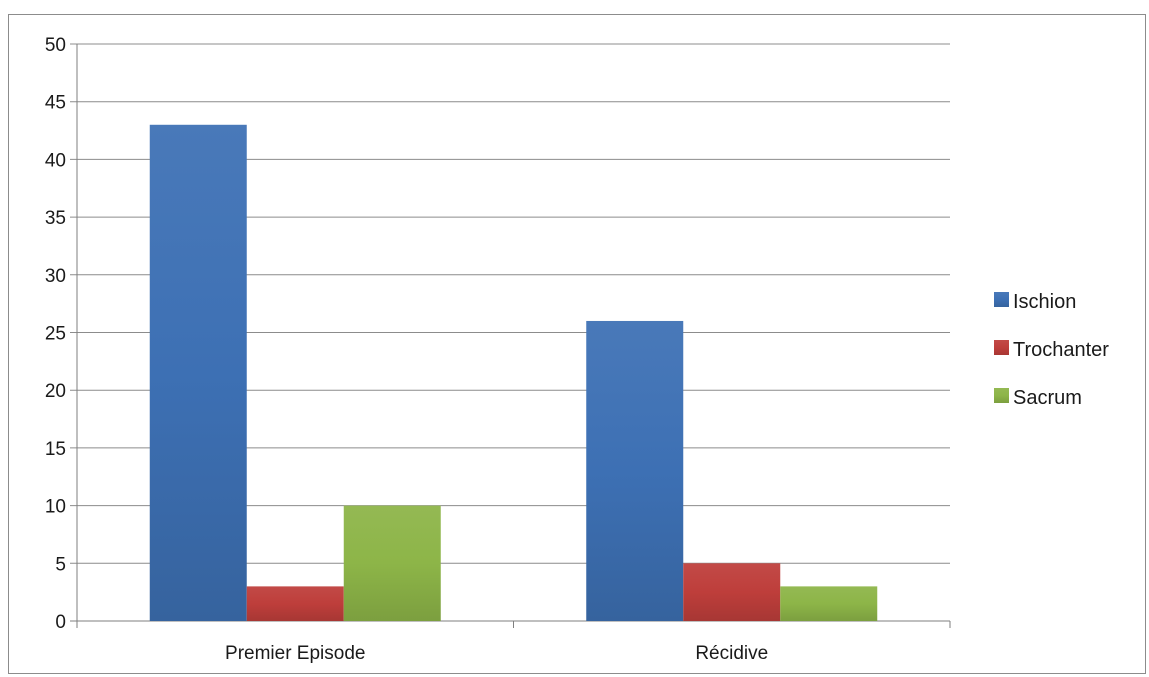 This screenshot has width=1149, height=677. What do you see at coordinates (55, 45) in the screenshot?
I see `y-tick-label: 50` at bounding box center [55, 45].